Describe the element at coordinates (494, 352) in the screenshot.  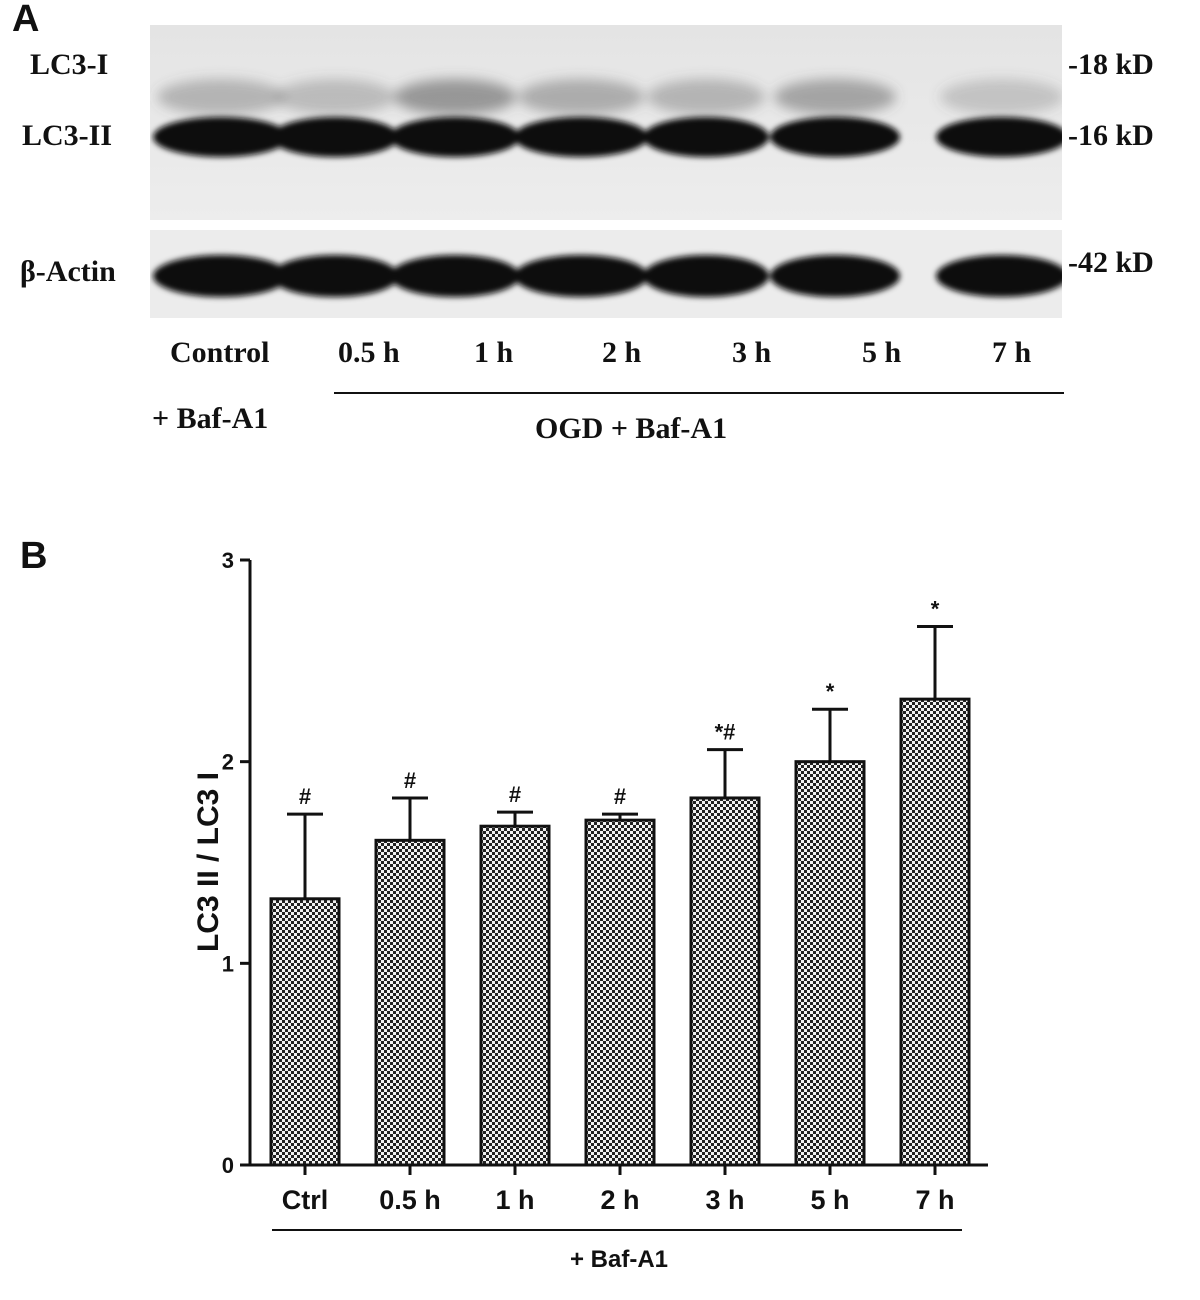
I see `lane-label-1h: 1 h` at that location.